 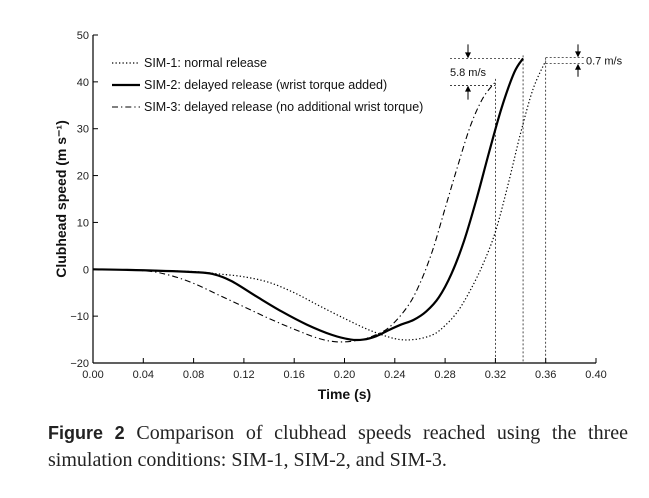 I want to click on y-tick-label: 40, so click(x=83, y=83).